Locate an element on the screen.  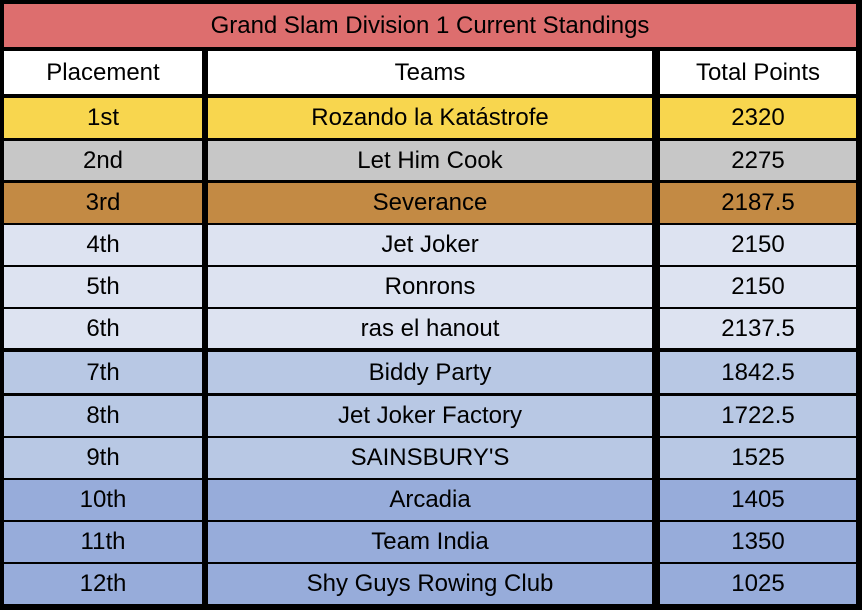
points-cell: 2187.5 is located at coordinates (758, 203).